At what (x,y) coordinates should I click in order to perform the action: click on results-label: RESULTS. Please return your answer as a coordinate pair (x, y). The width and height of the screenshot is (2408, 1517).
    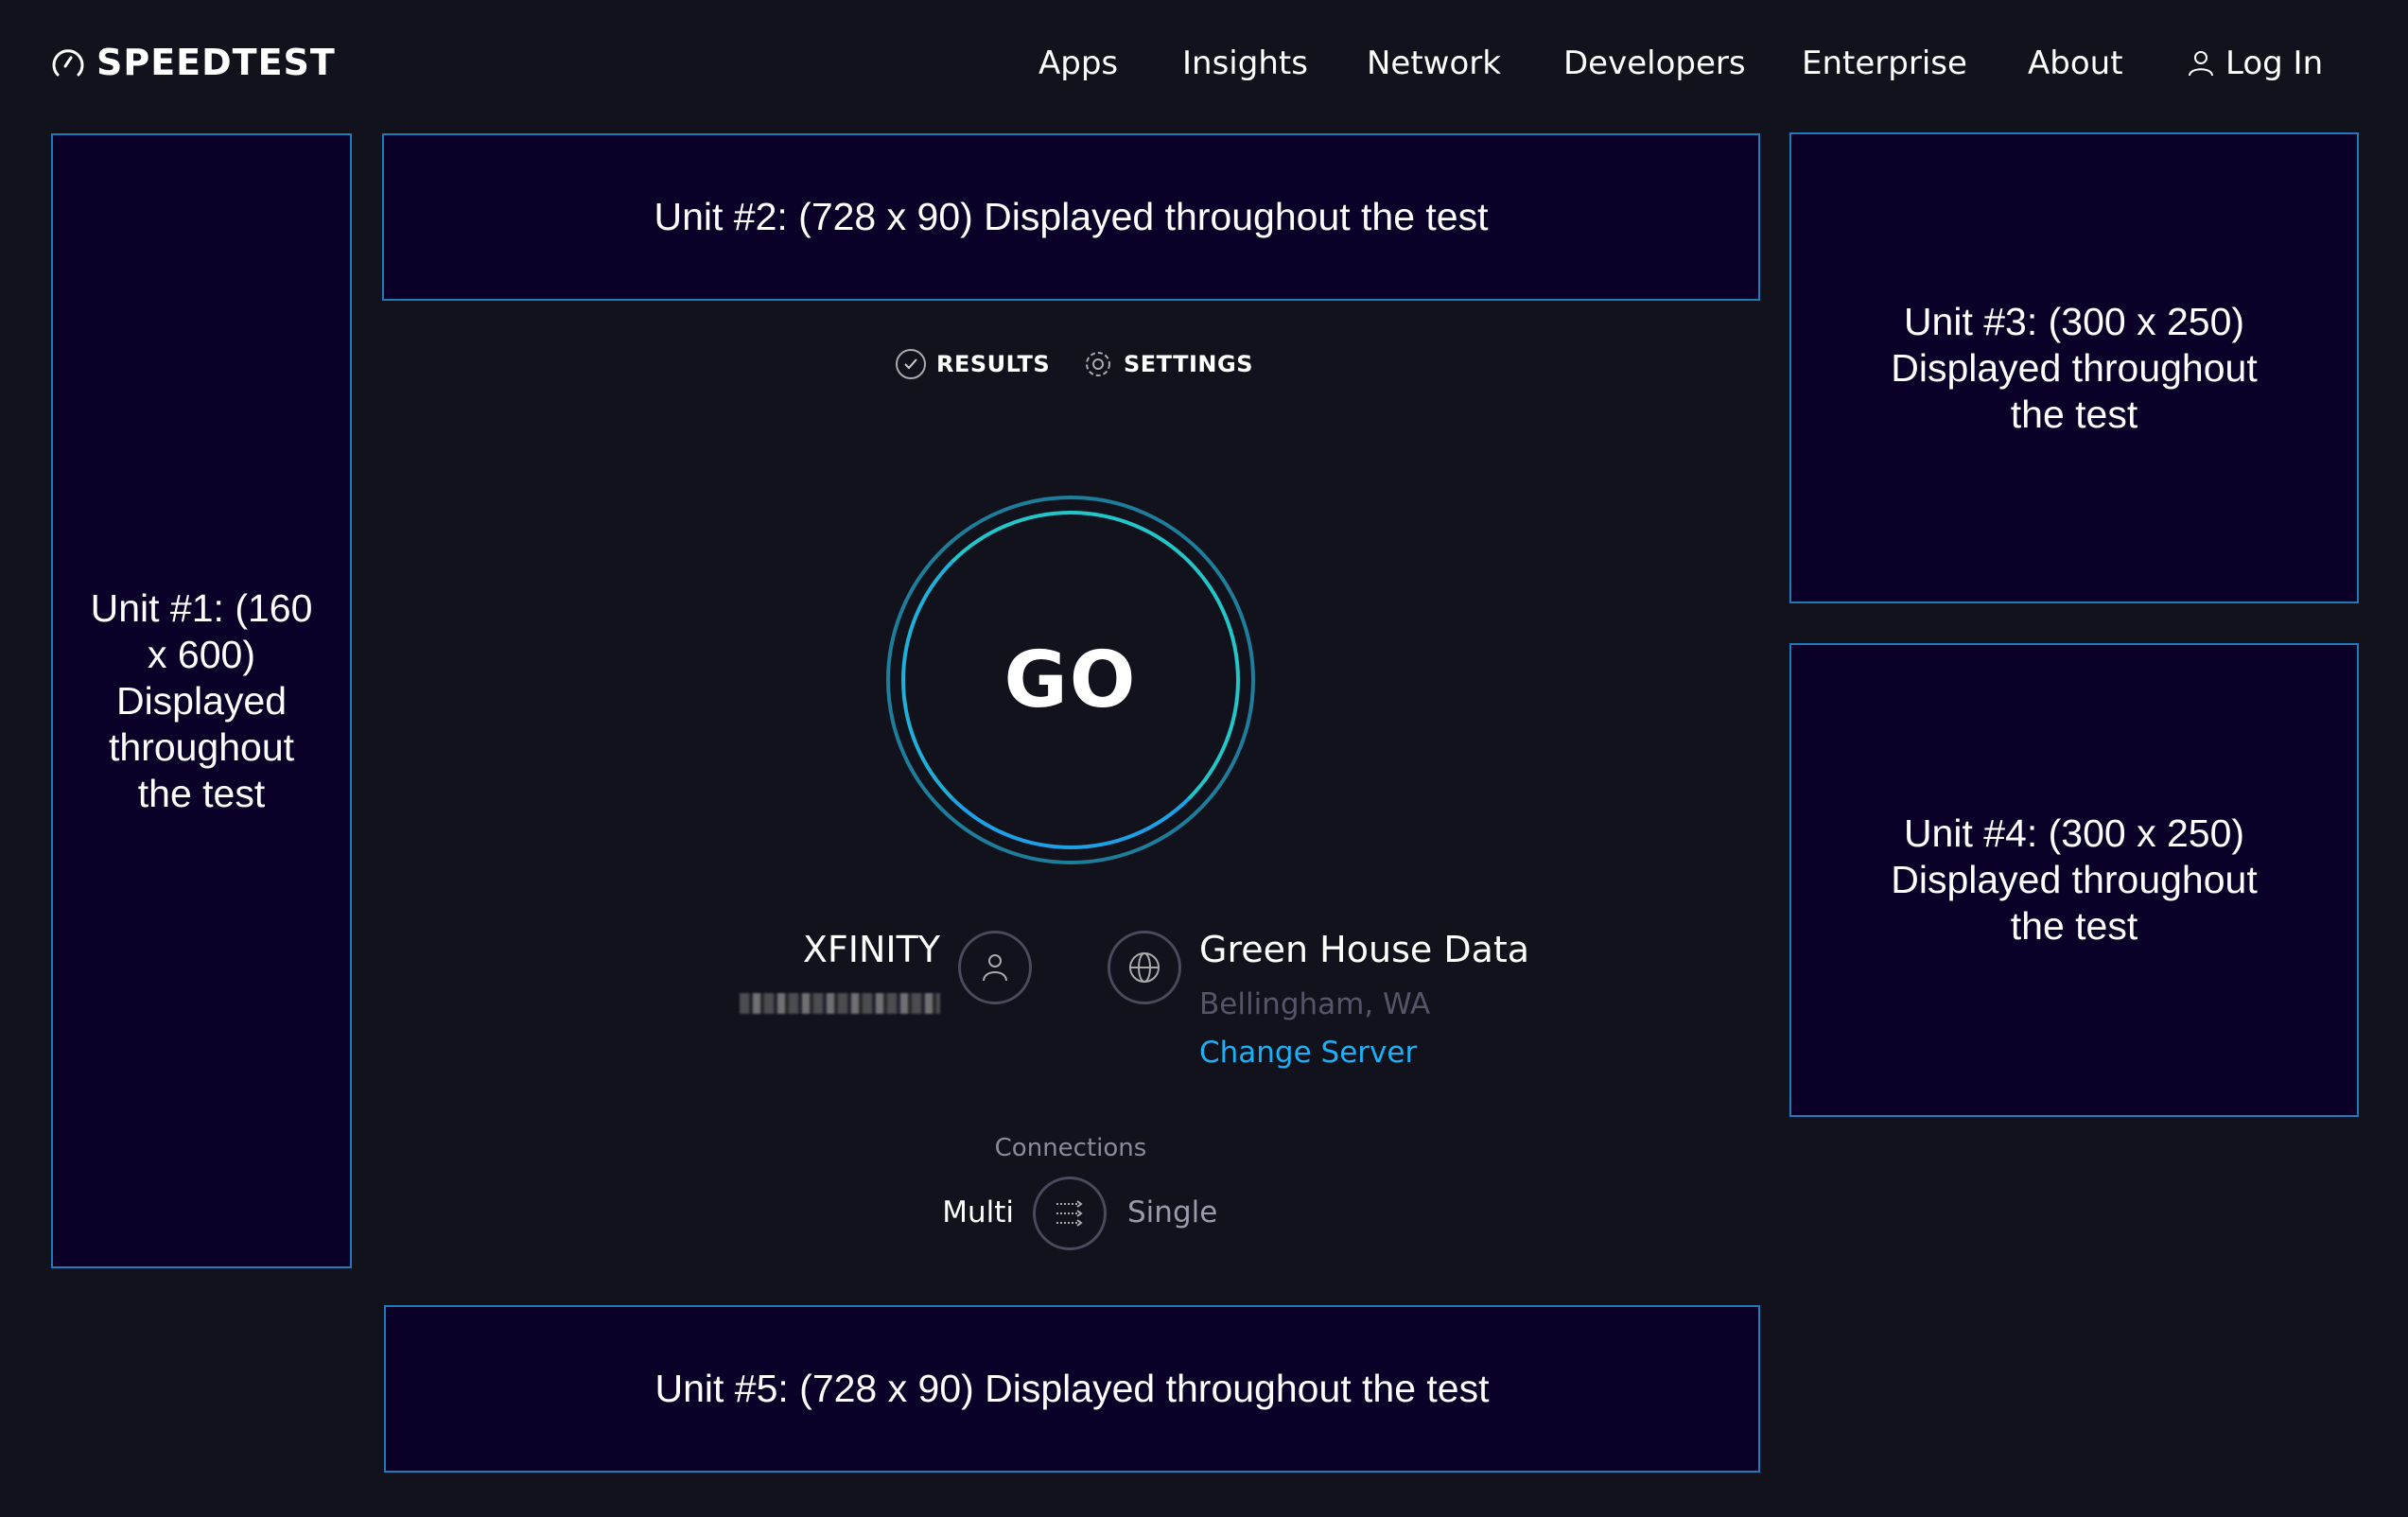
    Looking at the image, I should click on (994, 364).